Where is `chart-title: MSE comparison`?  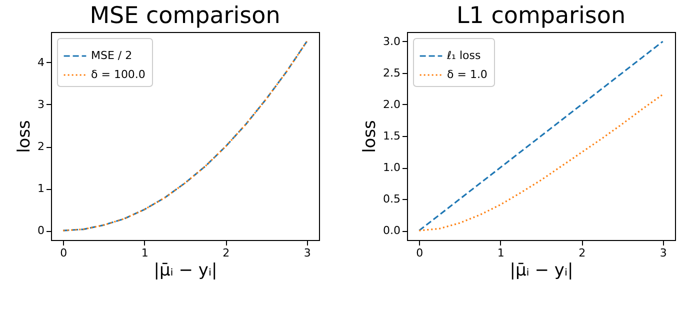
chart-title: MSE comparison is located at coordinates (185, 16).